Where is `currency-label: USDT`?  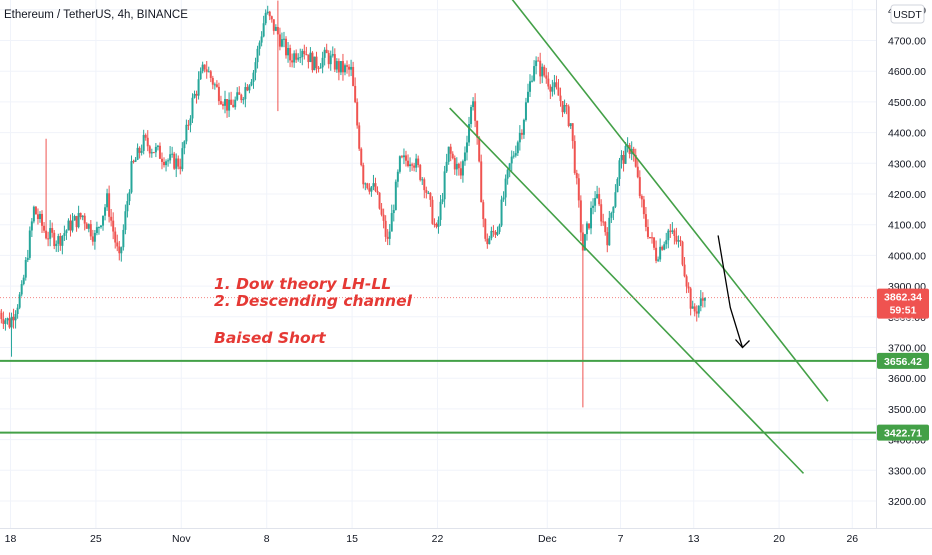
currency-label: USDT is located at coordinates (907, 14).